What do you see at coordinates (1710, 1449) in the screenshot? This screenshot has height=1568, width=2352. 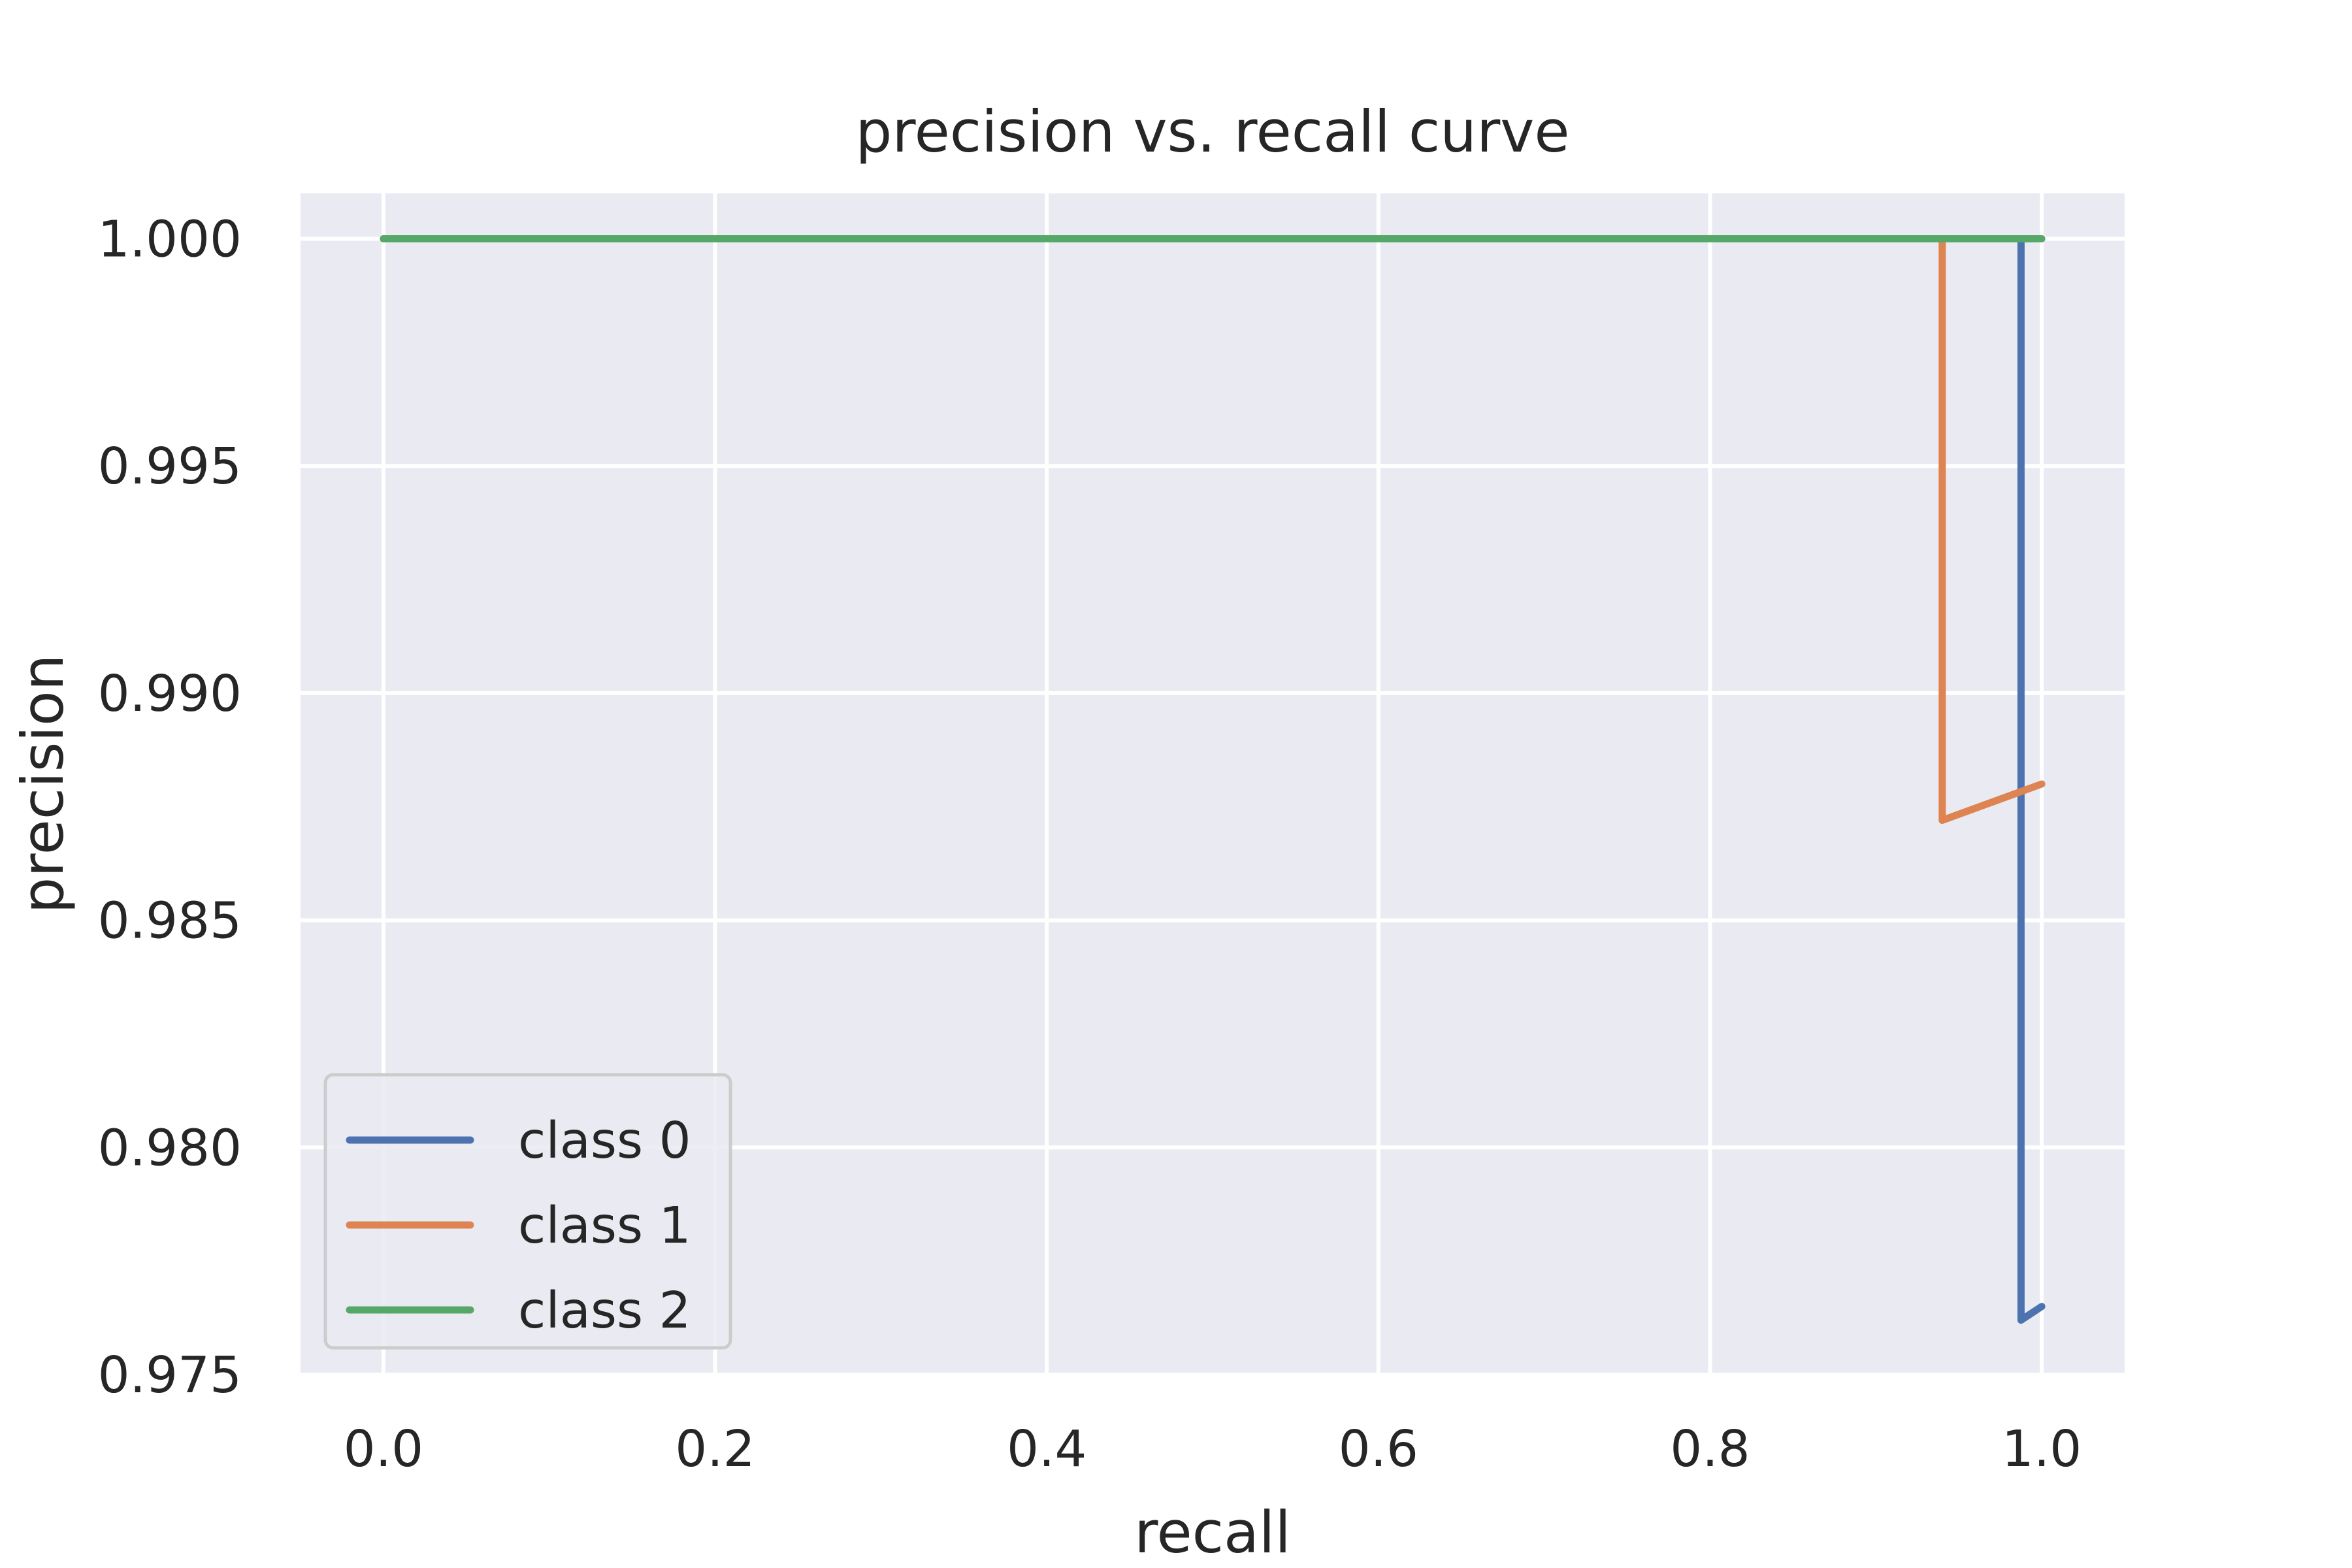 I see `x-tick-label: 0.8` at bounding box center [1710, 1449].